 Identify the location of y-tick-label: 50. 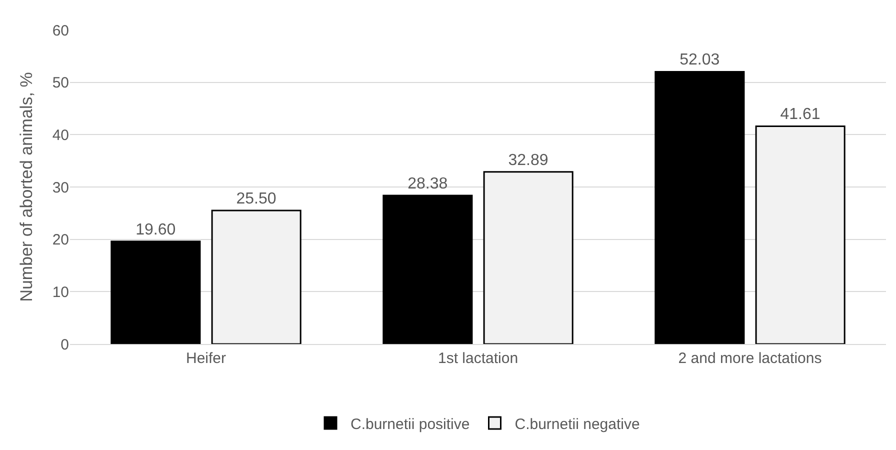
(60, 83).